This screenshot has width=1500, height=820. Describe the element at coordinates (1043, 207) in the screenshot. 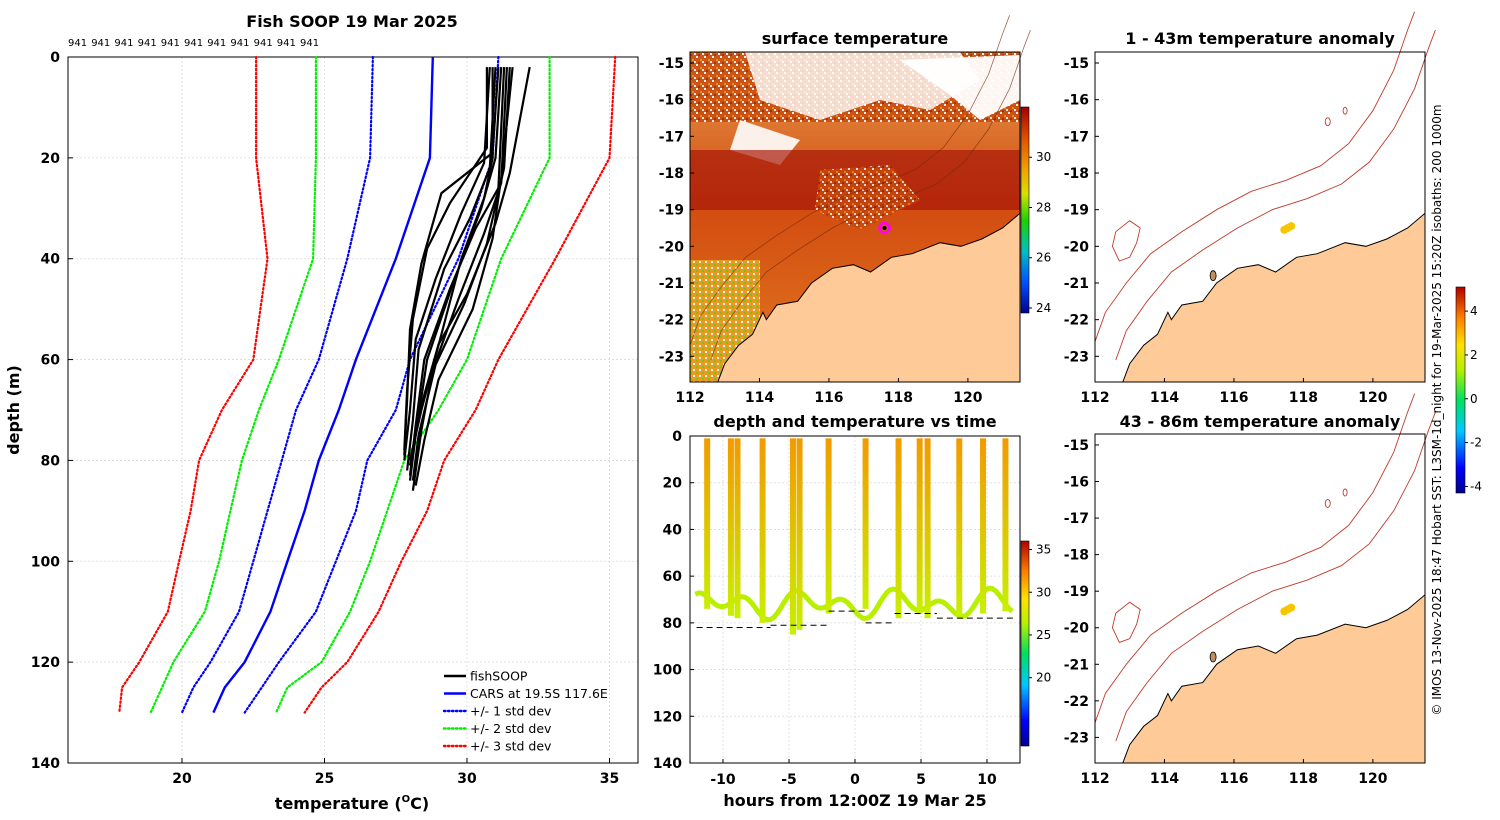

I see `sst-colorbar-label: 28` at that location.